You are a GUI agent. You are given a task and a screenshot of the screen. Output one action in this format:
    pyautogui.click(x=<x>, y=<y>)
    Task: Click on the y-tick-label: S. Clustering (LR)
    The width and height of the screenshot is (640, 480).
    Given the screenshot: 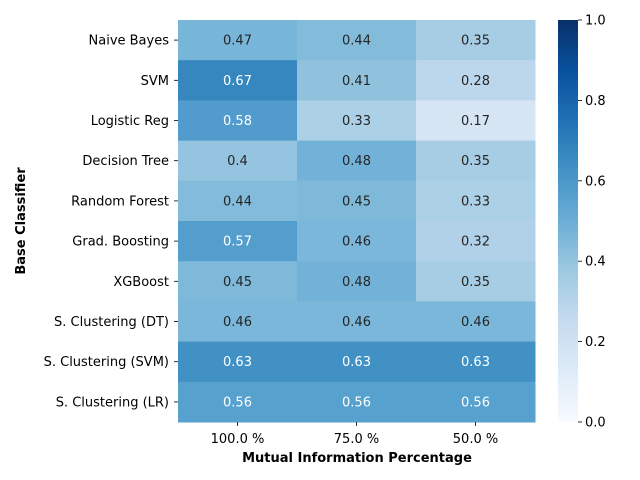 What is the action you would take?
    pyautogui.click(x=112, y=402)
    